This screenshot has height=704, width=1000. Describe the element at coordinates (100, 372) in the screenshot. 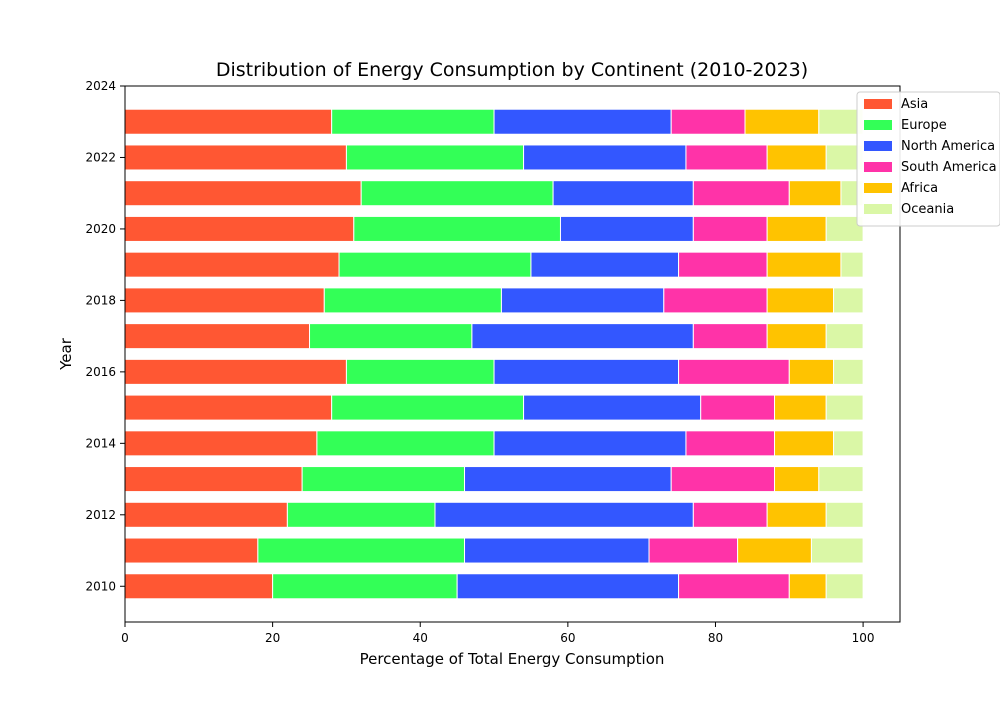

I see `y-tick-label: 2016` at that location.